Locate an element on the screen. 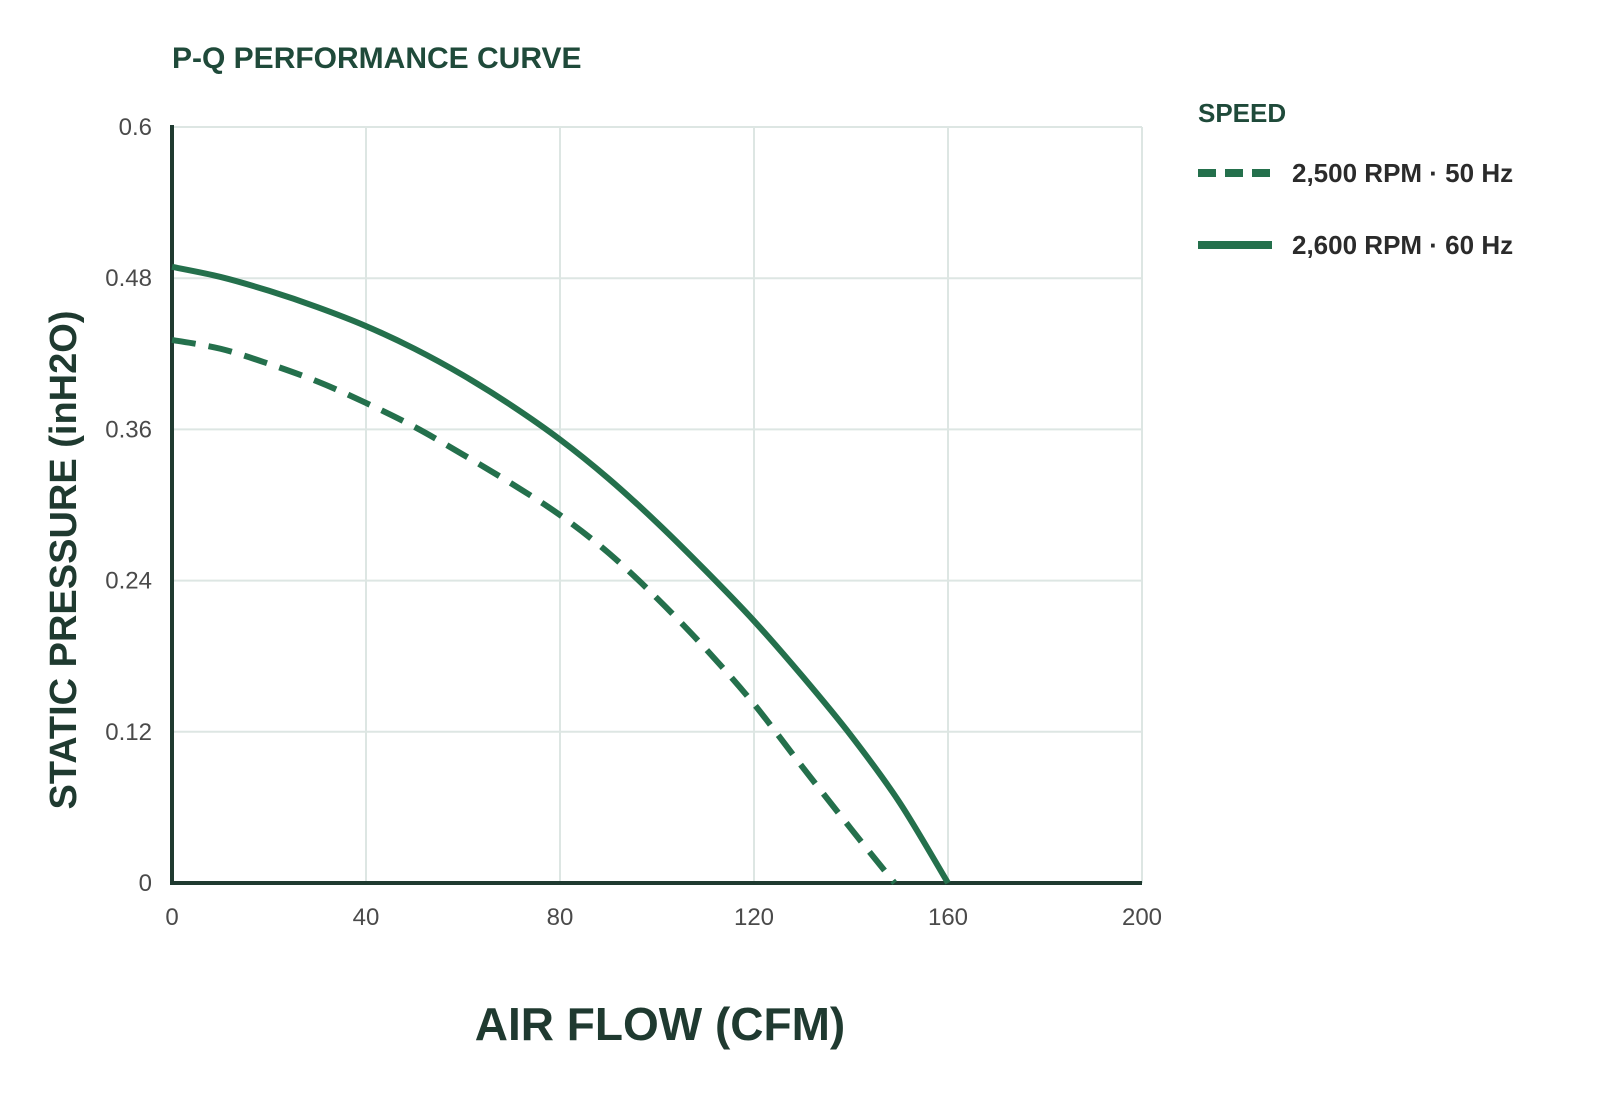 The width and height of the screenshot is (1600, 1100). x-tick-label: 160 is located at coordinates (948, 917).